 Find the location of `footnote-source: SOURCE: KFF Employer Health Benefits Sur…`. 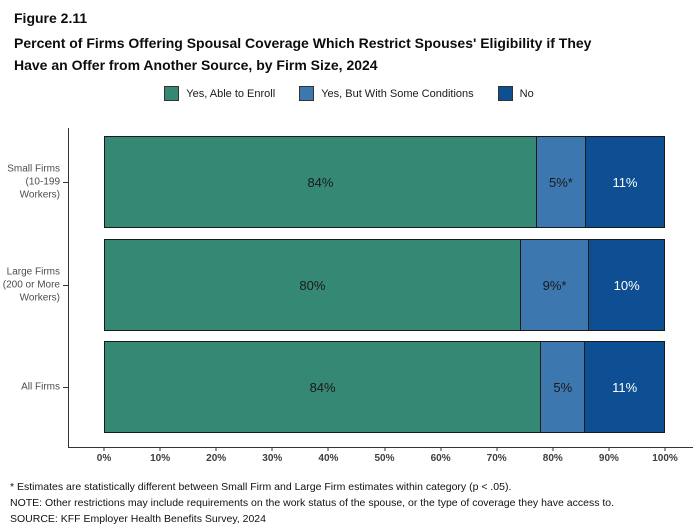

footnote-source: SOURCE: KFF Employer Health Benefits Sur… is located at coordinates (138, 519).